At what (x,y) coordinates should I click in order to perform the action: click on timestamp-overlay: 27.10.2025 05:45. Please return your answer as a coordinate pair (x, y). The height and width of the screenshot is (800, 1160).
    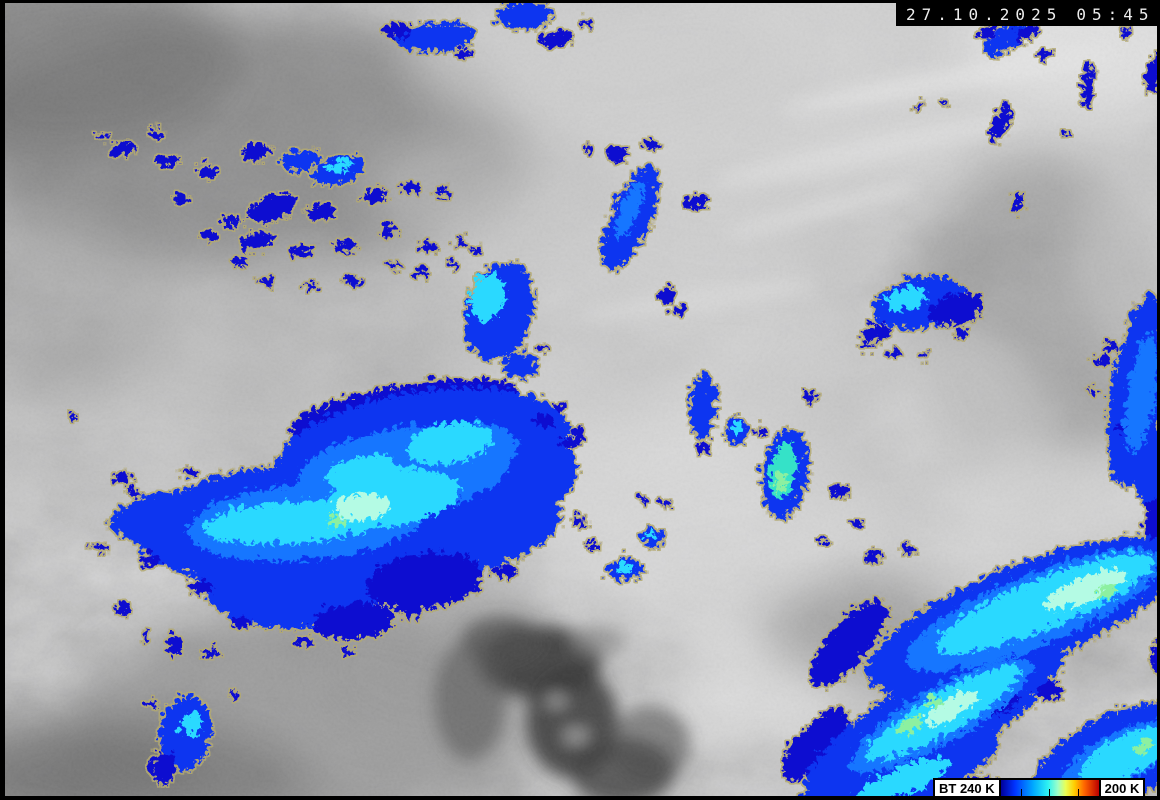
    Looking at the image, I should click on (1028, 14).